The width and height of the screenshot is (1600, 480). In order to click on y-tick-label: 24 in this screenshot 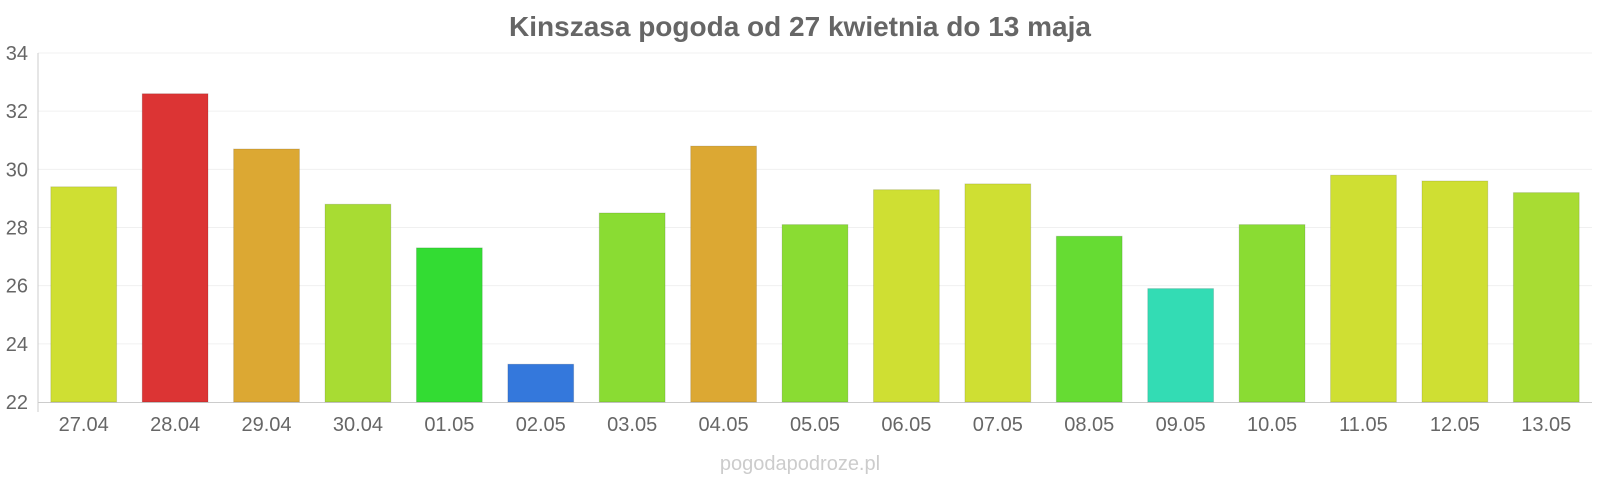, I will do `click(17, 345)`.